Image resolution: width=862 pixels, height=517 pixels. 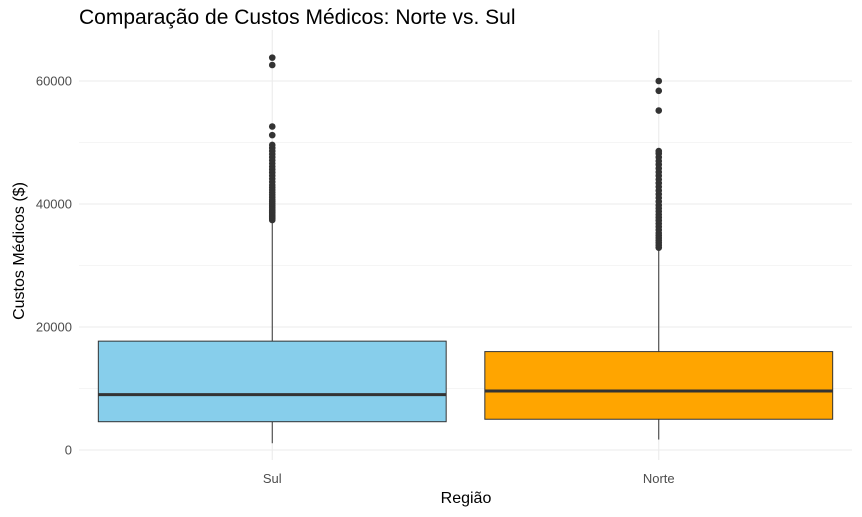 I want to click on x-tick-label: Sul, so click(x=272, y=478).